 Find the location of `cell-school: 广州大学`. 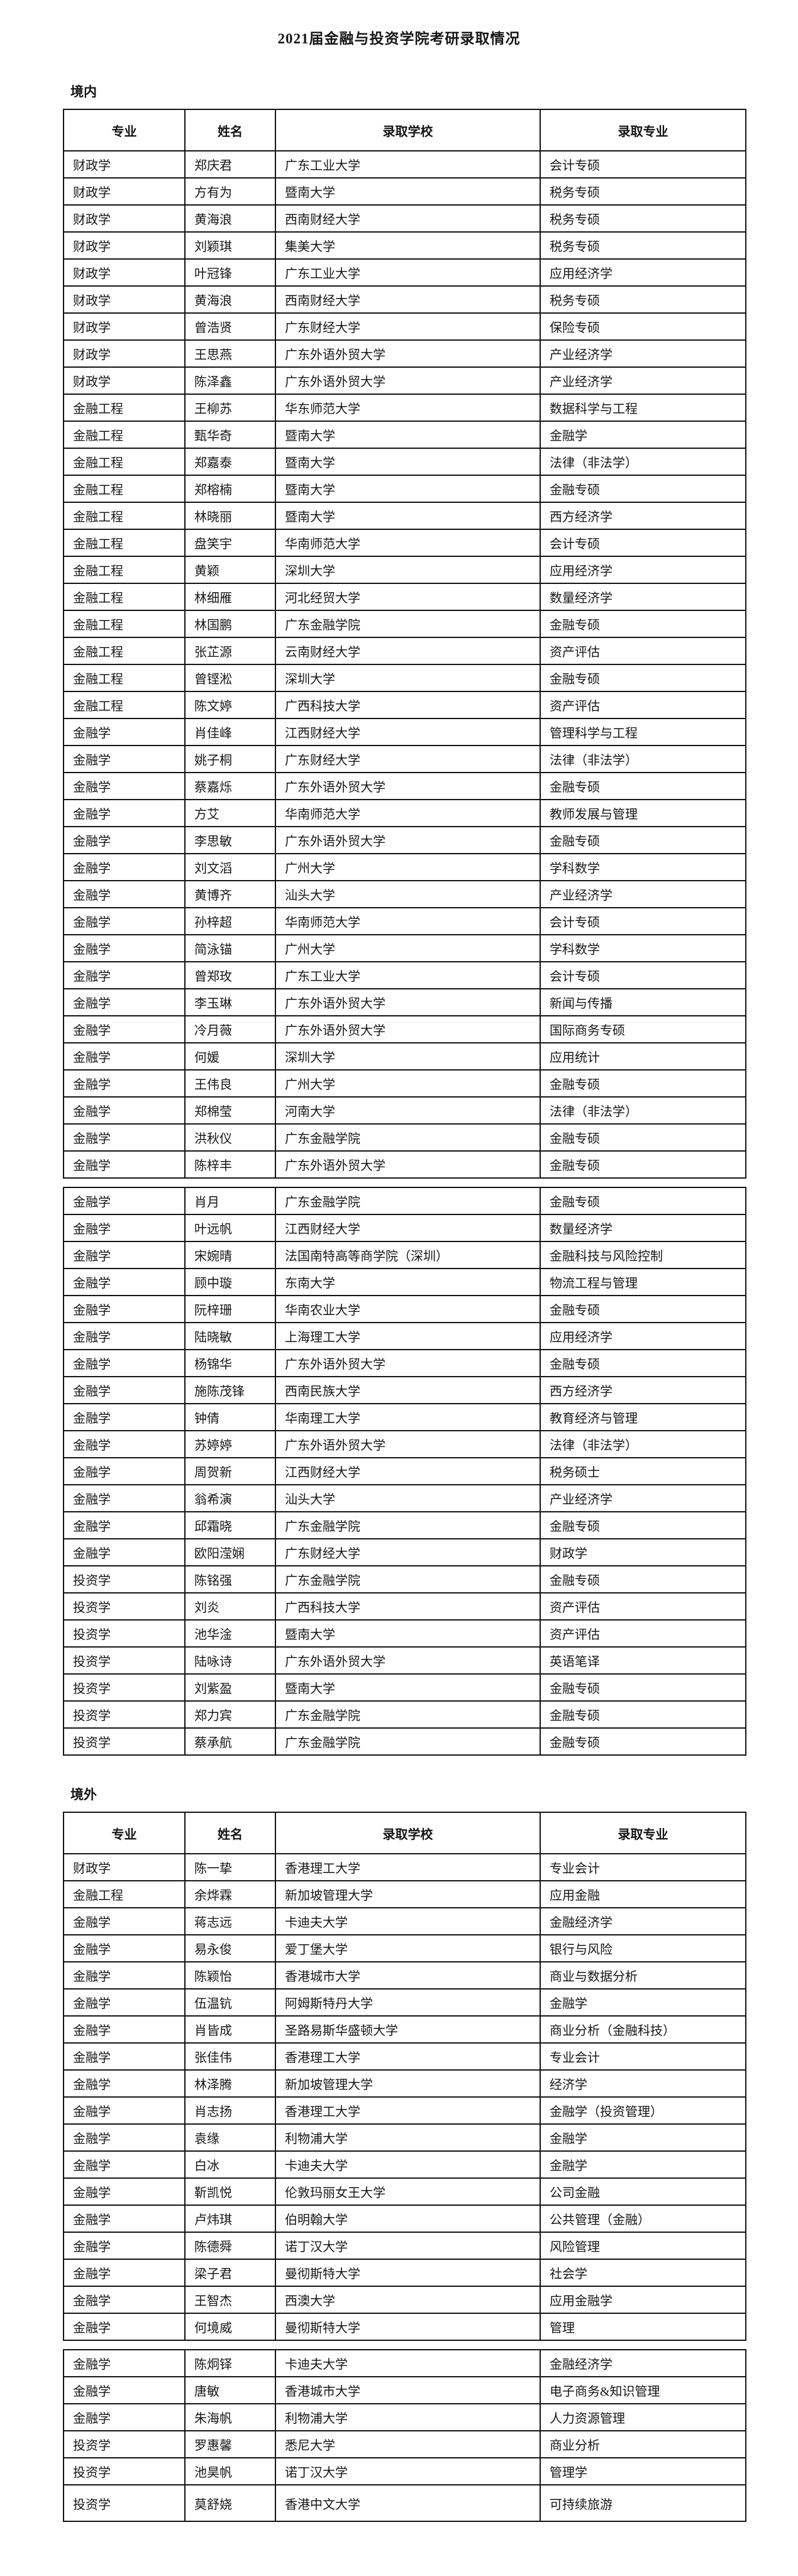

cell-school: 广州大学 is located at coordinates (408, 948).